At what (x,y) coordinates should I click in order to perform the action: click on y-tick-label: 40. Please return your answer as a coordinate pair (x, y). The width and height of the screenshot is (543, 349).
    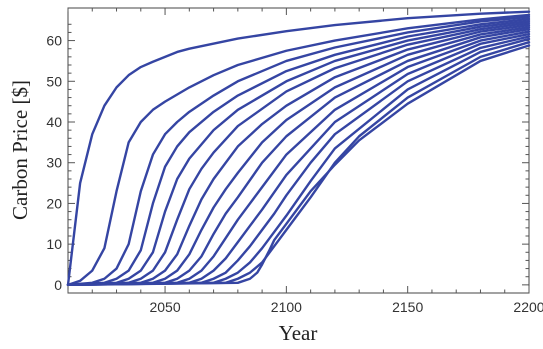
    Looking at the image, I should click on (54, 122).